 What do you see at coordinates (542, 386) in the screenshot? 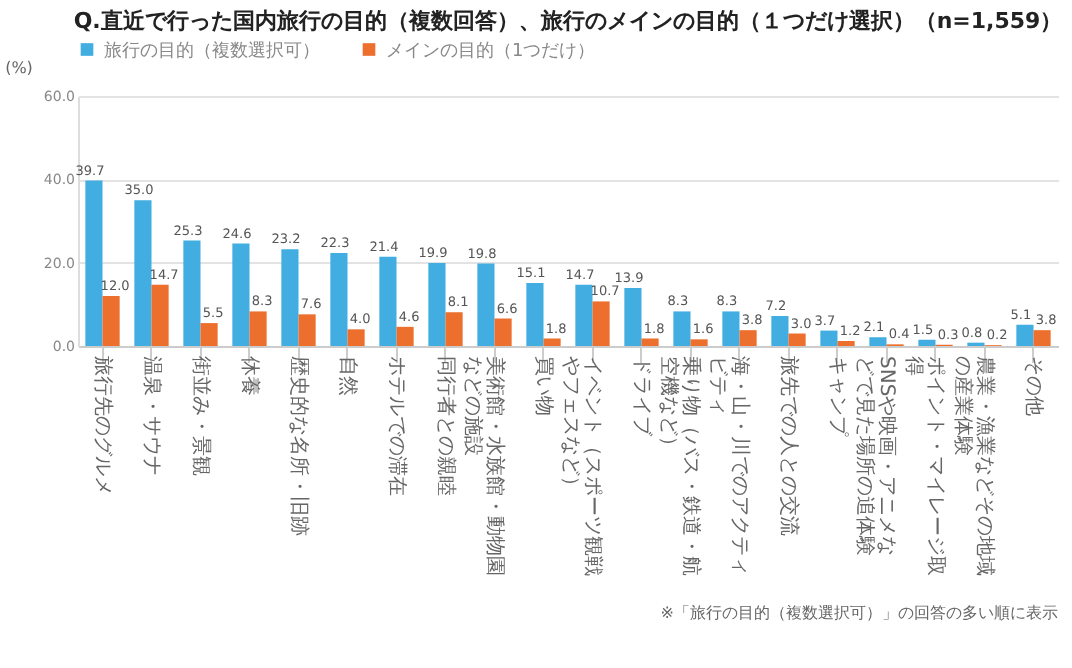
I see `x-tick-label: 買い物` at bounding box center [542, 386].